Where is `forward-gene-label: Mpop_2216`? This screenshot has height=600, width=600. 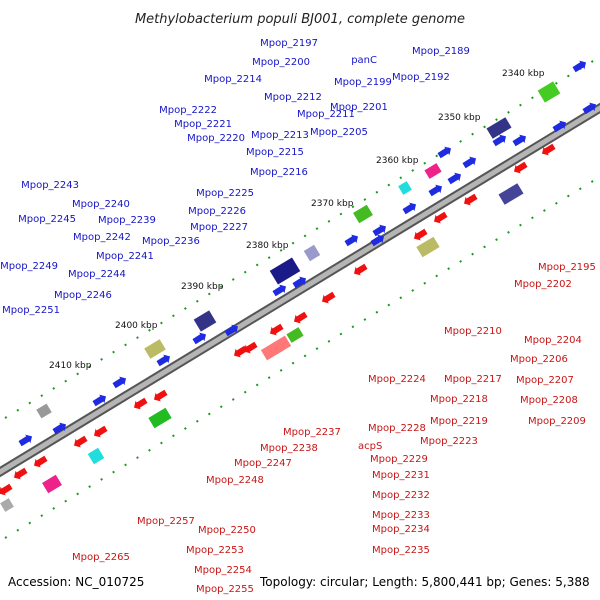
forward-gene-label: Mpop_2216 is located at coordinates (279, 172).